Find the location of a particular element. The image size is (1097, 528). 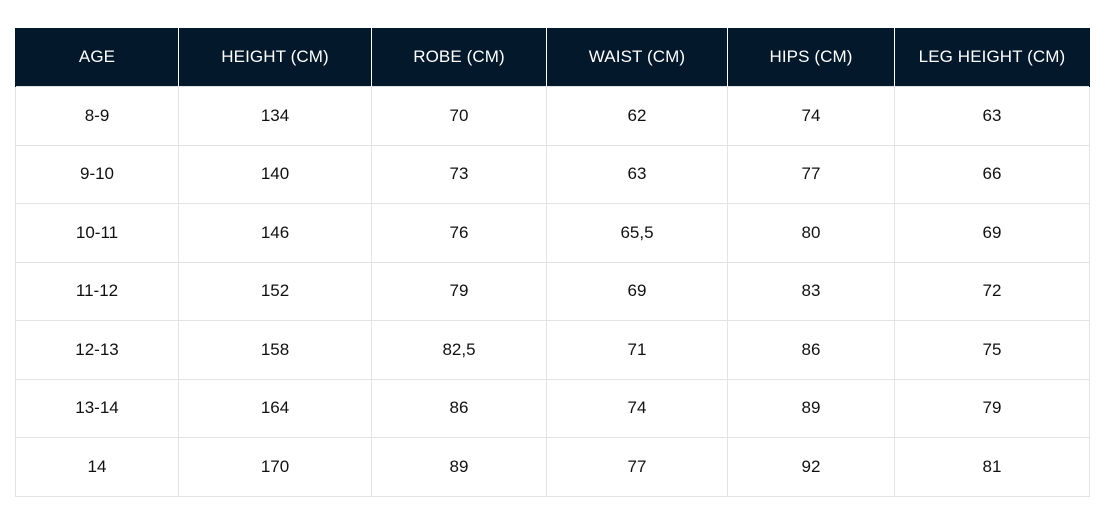

cell-age: 14 is located at coordinates (97, 467).